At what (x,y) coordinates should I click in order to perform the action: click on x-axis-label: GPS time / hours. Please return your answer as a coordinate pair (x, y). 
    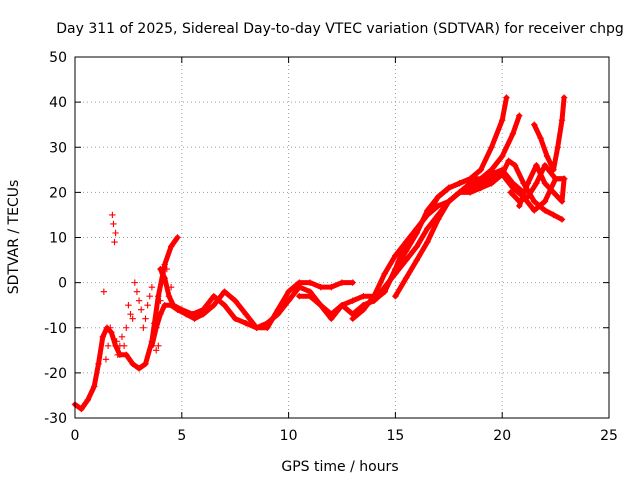
    Looking at the image, I should click on (339, 467).